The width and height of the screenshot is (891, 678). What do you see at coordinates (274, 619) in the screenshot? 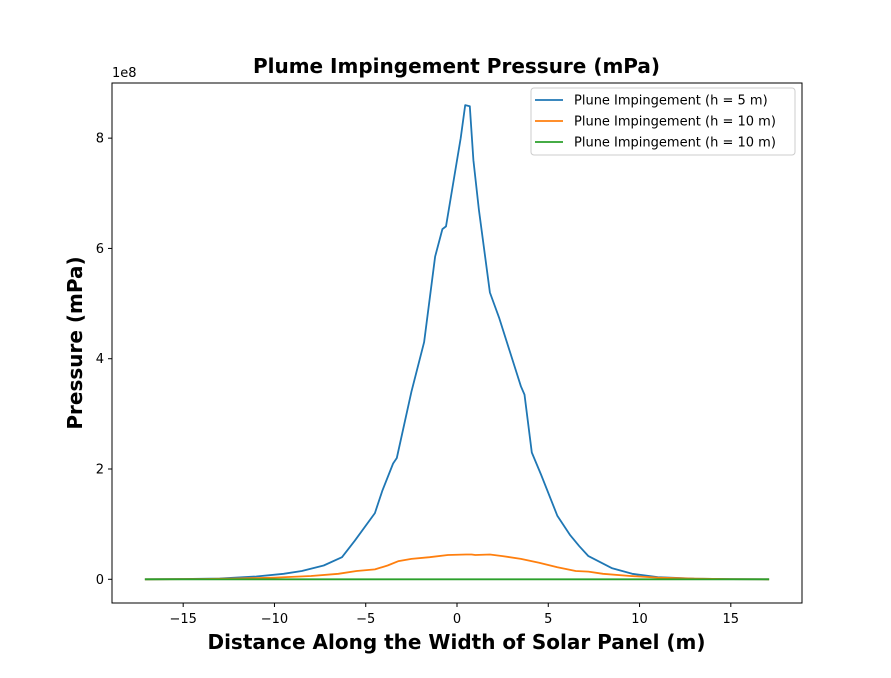
I see `x-tick-label: −10` at bounding box center [274, 619].